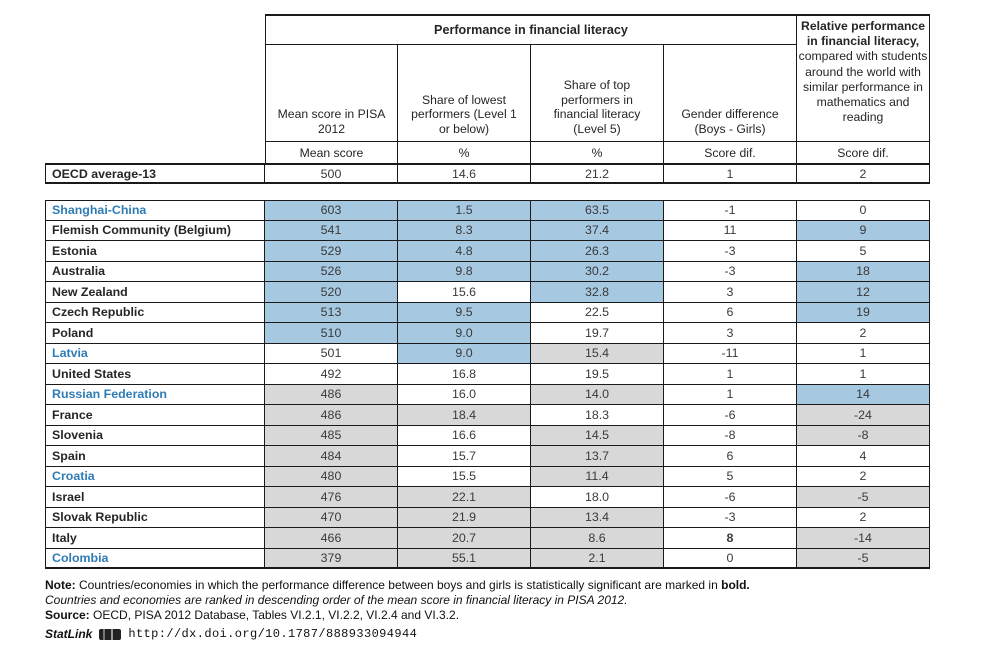 The width and height of the screenshot is (990, 653). I want to click on row-country-label: Estonia, so click(155, 251).